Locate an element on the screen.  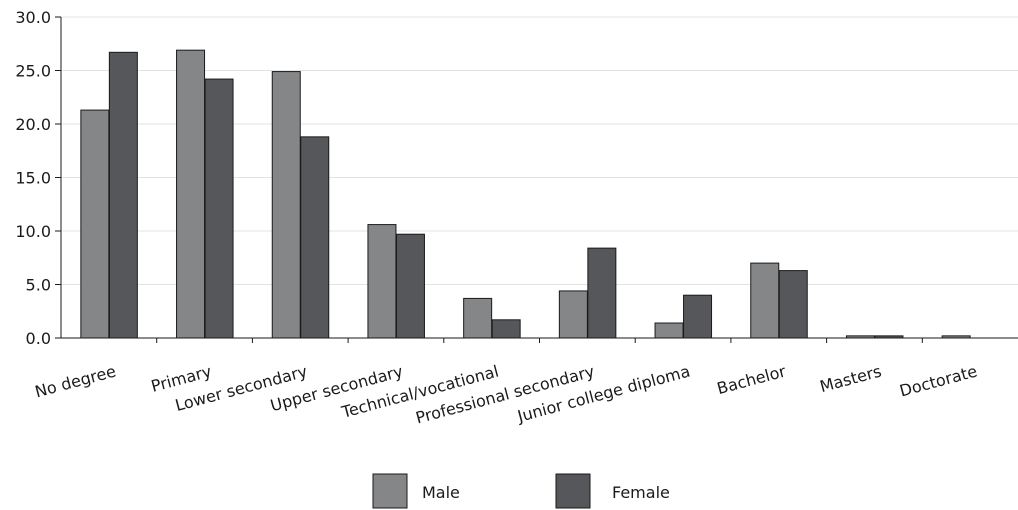
x-category-label: Doctorate is located at coordinates (939, 381).